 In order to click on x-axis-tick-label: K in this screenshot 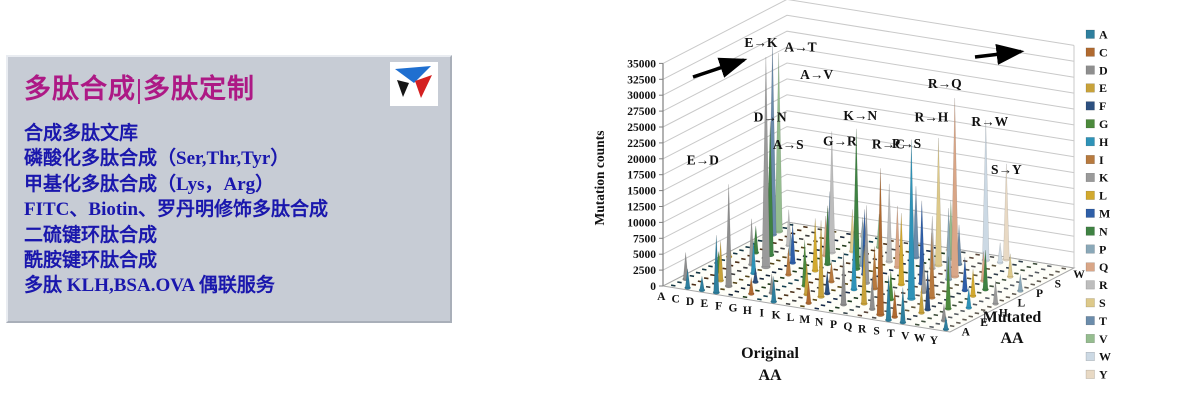, I will do `click(776, 316)`.